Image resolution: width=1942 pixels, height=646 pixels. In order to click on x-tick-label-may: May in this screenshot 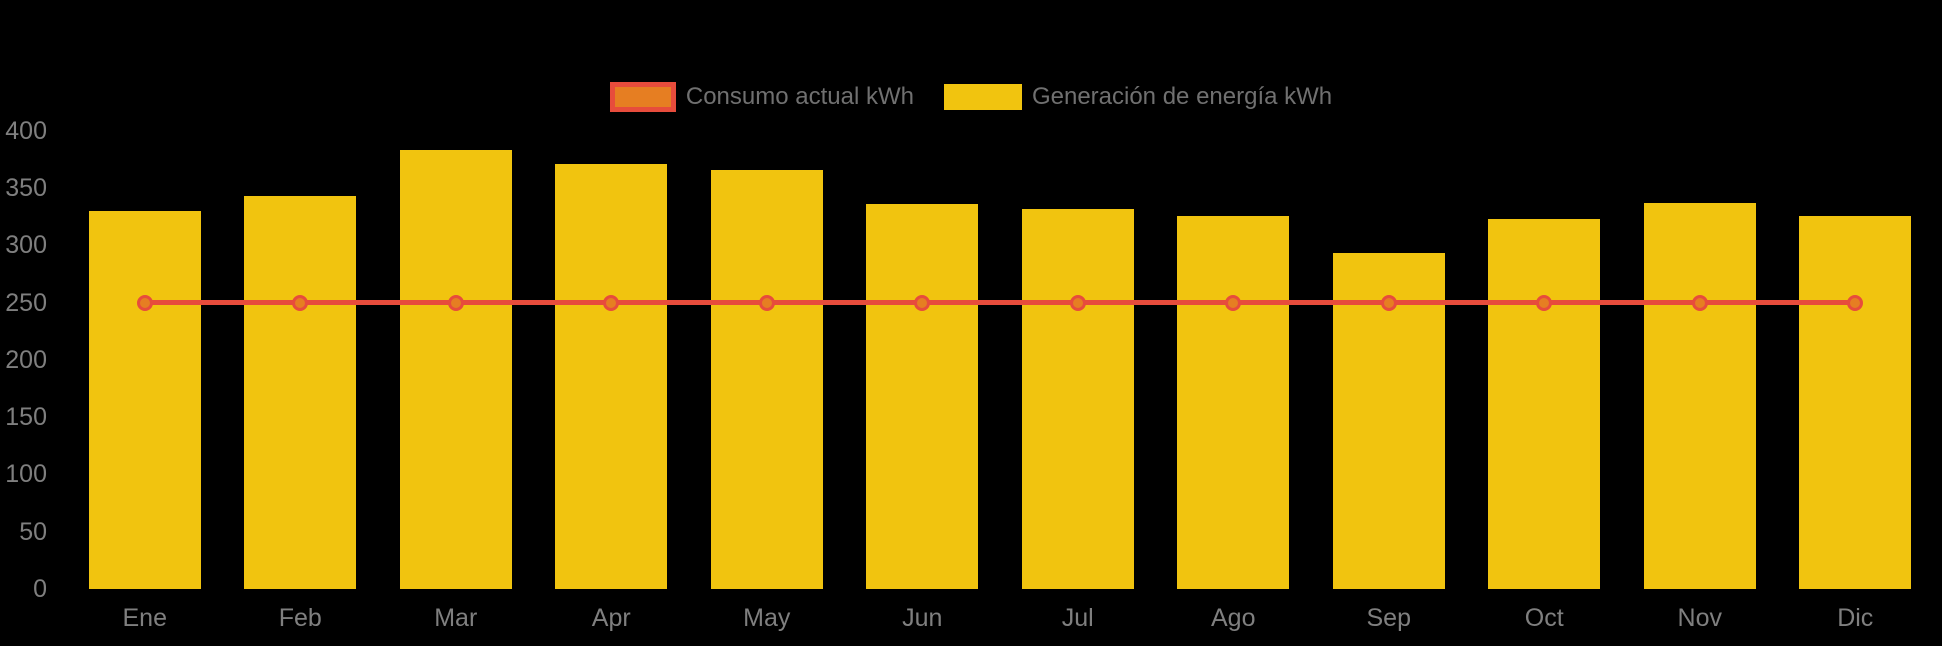, I will do `click(767, 618)`.